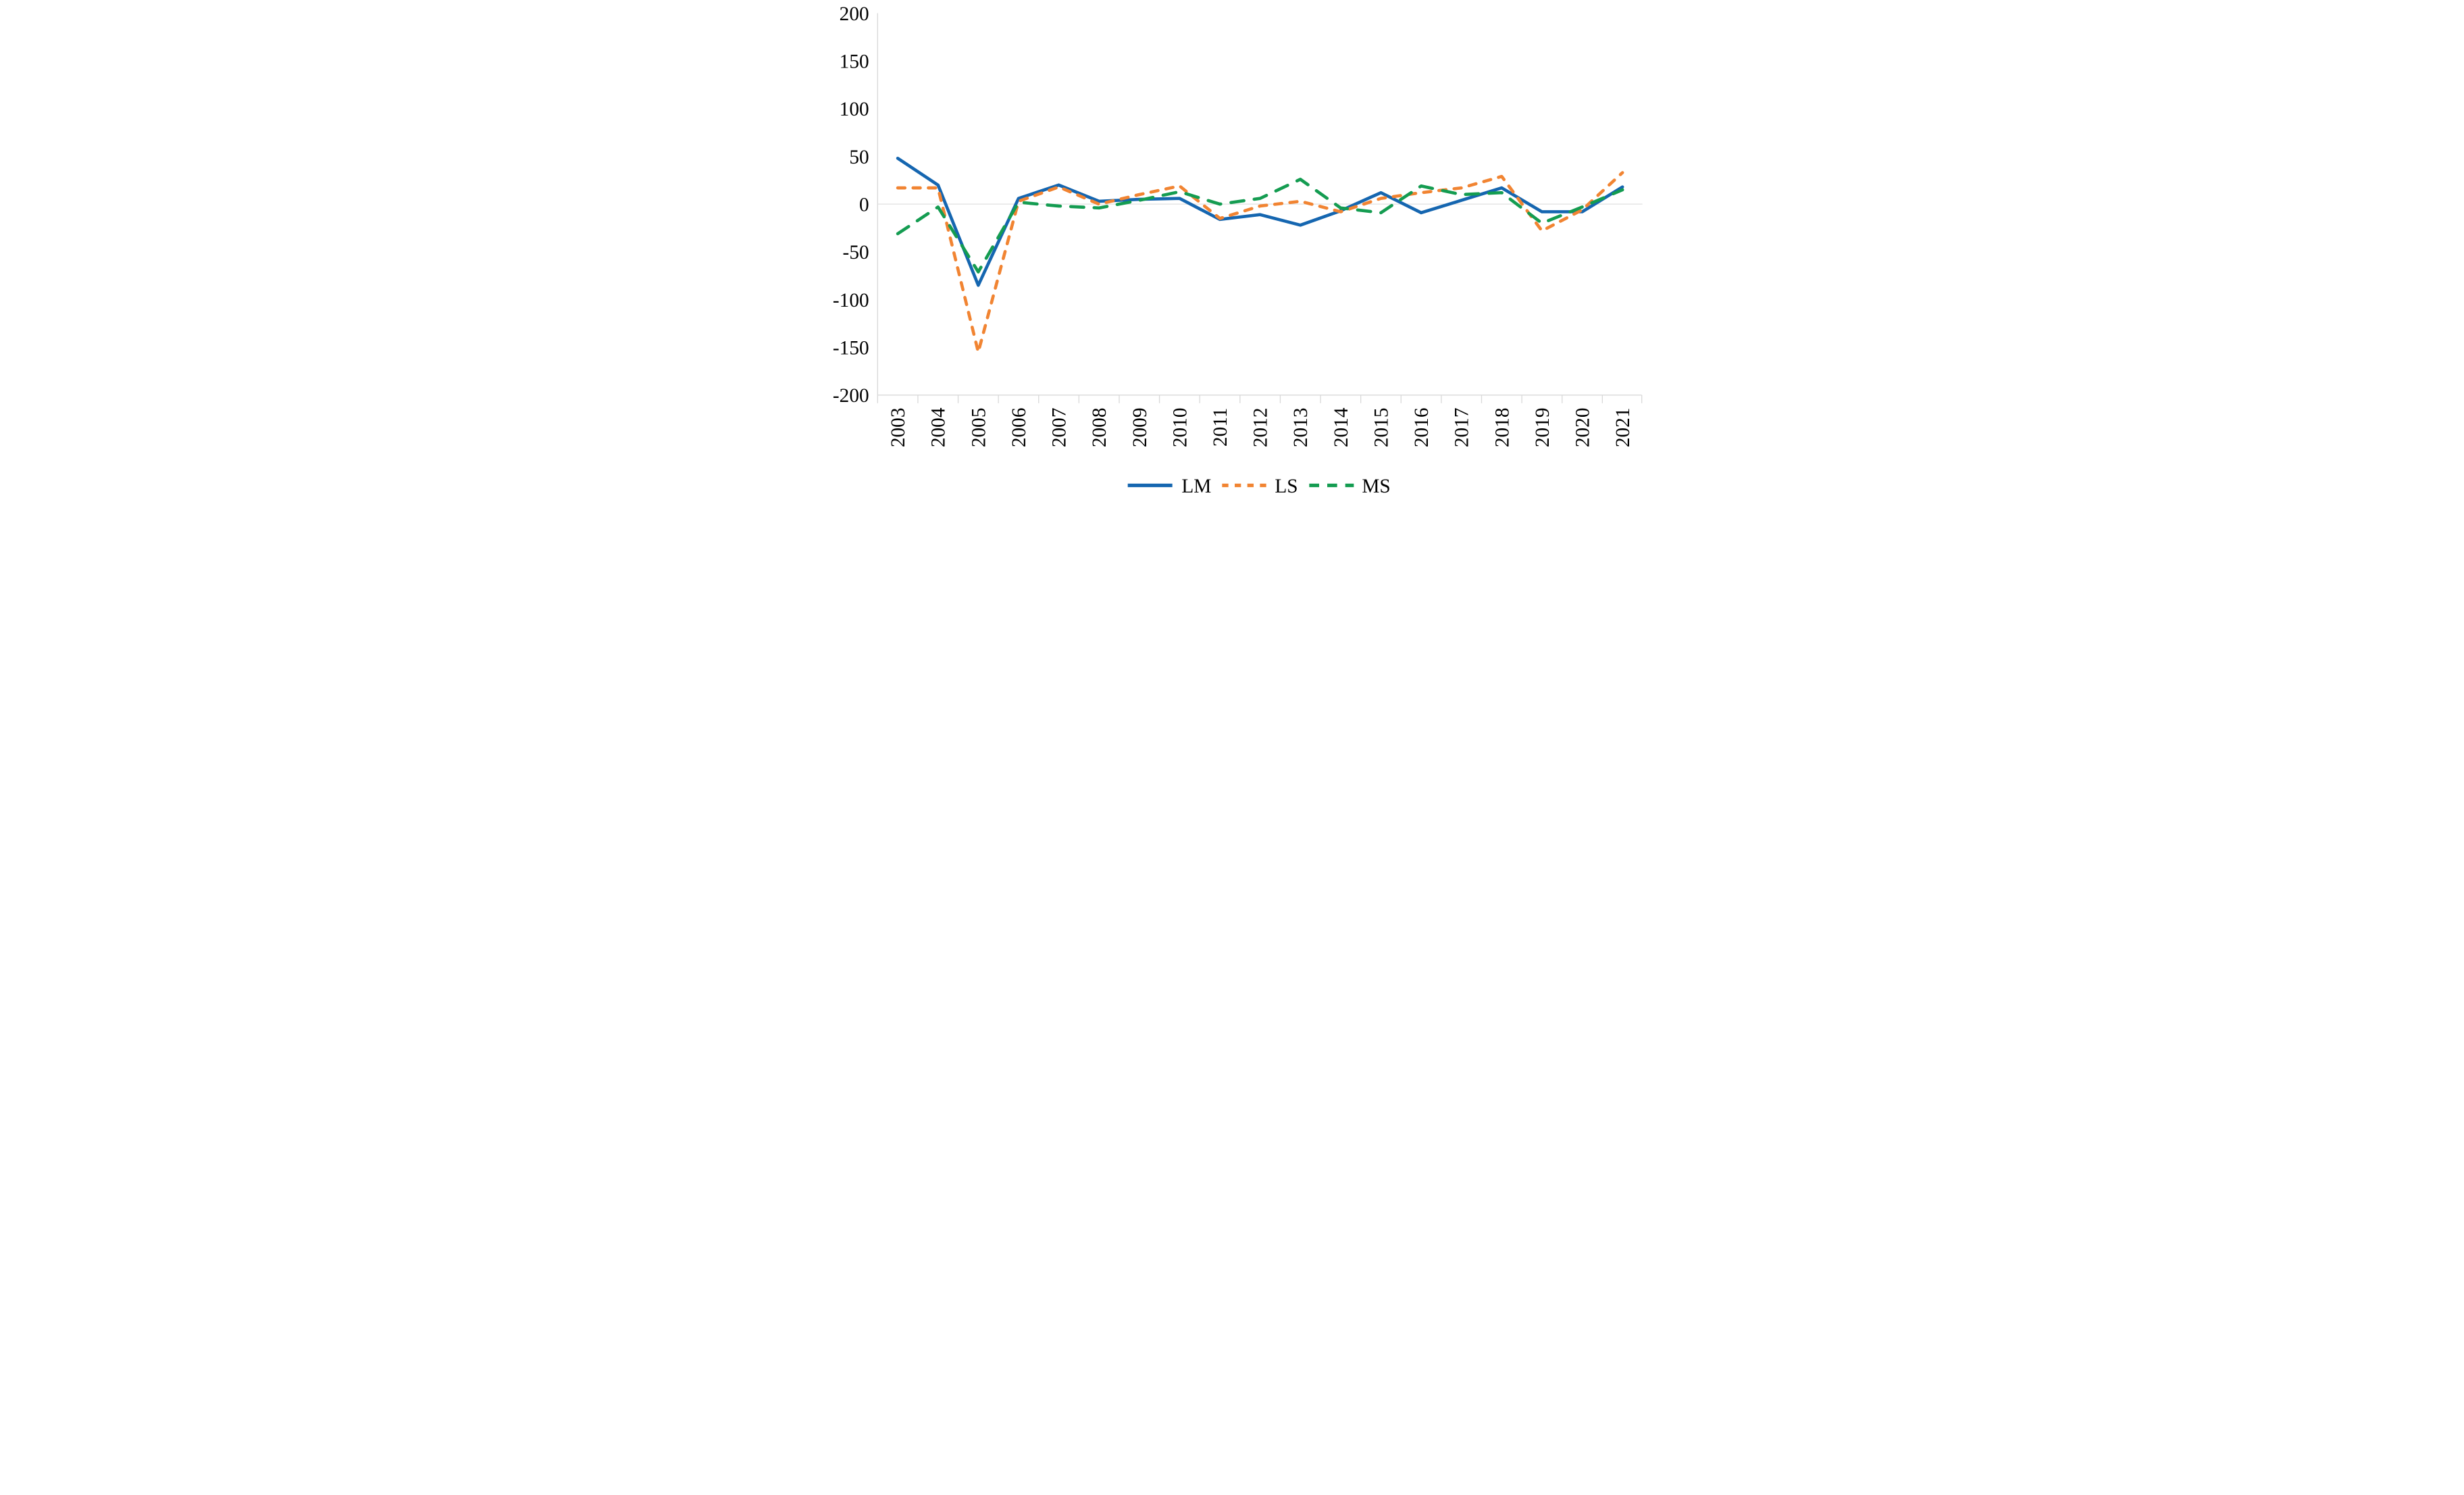 The height and width of the screenshot is (1495, 2464). I want to click on x-tick-label: 2006, so click(1019, 428).